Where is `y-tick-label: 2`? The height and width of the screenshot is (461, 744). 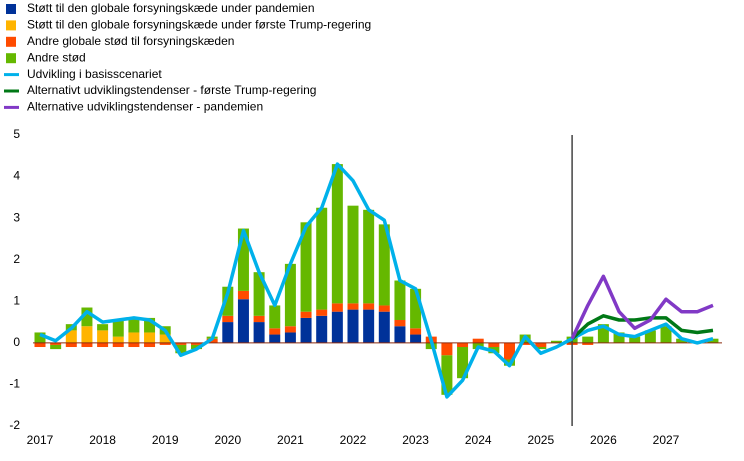 y-tick-label: 2 is located at coordinates (16, 259).